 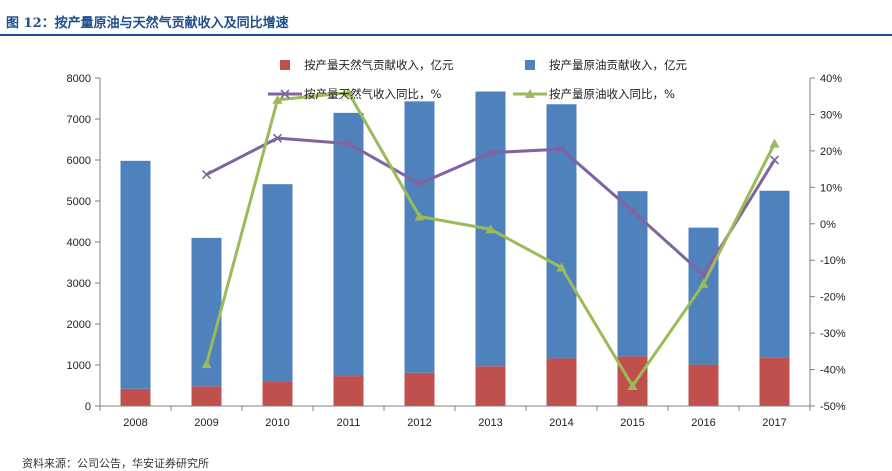 I want to click on y-left-tick-label: 8000, so click(x=79, y=79).